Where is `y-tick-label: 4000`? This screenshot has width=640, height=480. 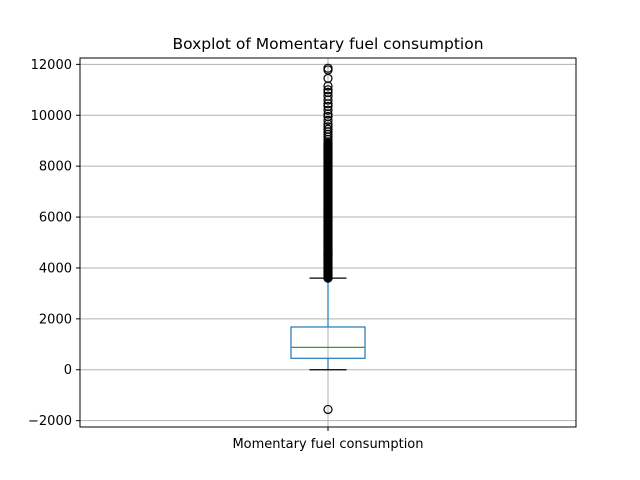 y-tick-label: 4000 is located at coordinates (55, 268).